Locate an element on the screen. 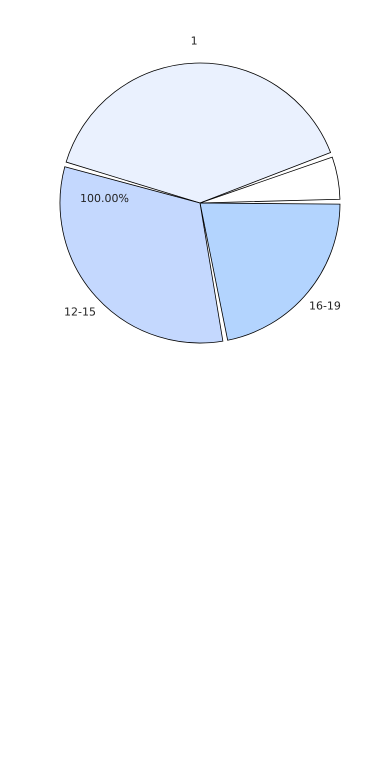 This screenshot has height=780, width=390. text: 100.00% is located at coordinates (104, 198).